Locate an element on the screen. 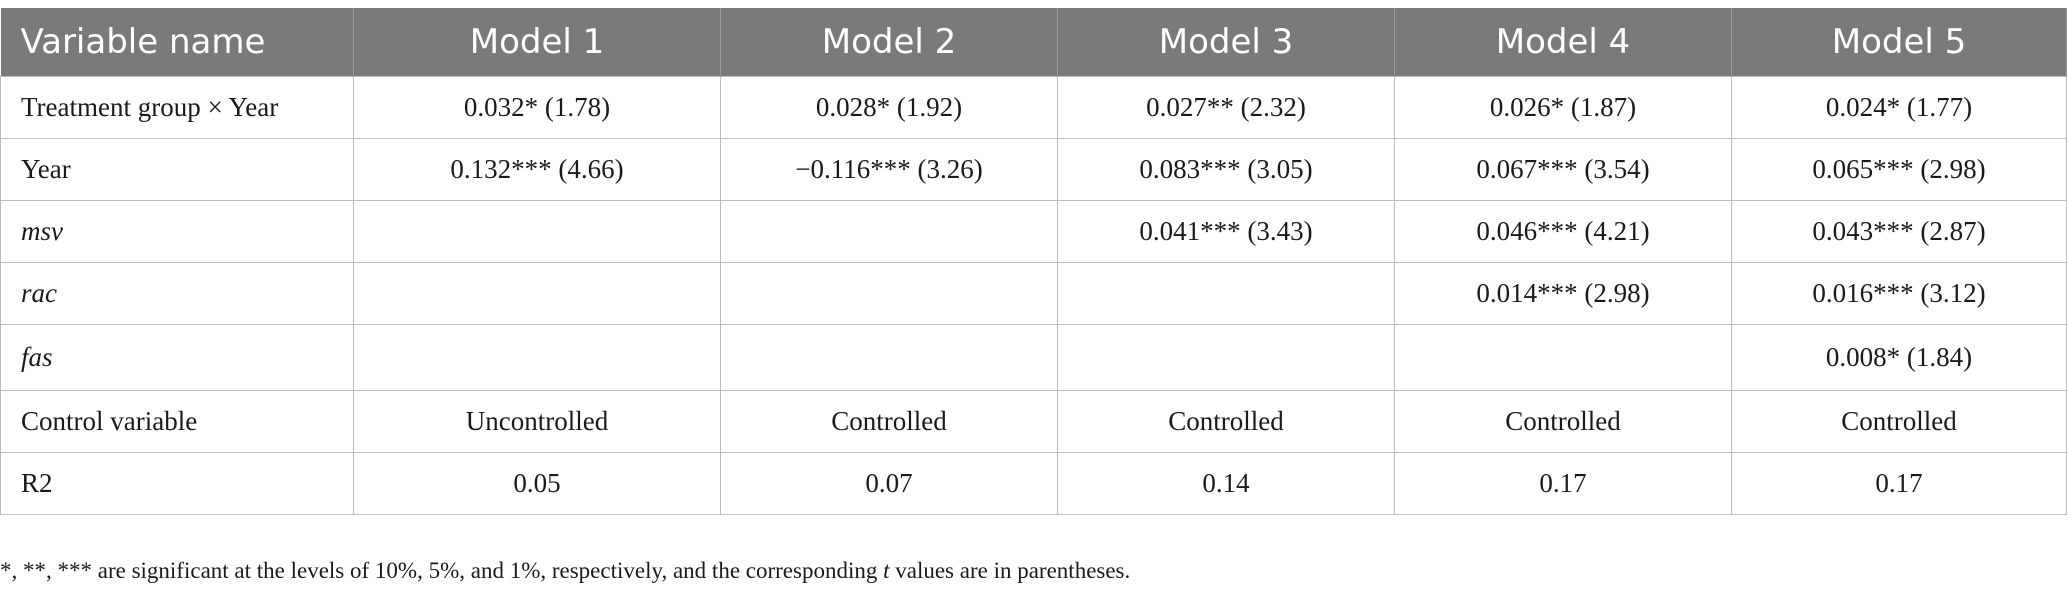 Image resolution: width=2068 pixels, height=601 pixels. header-model-4: Model 4 is located at coordinates (1563, 42).